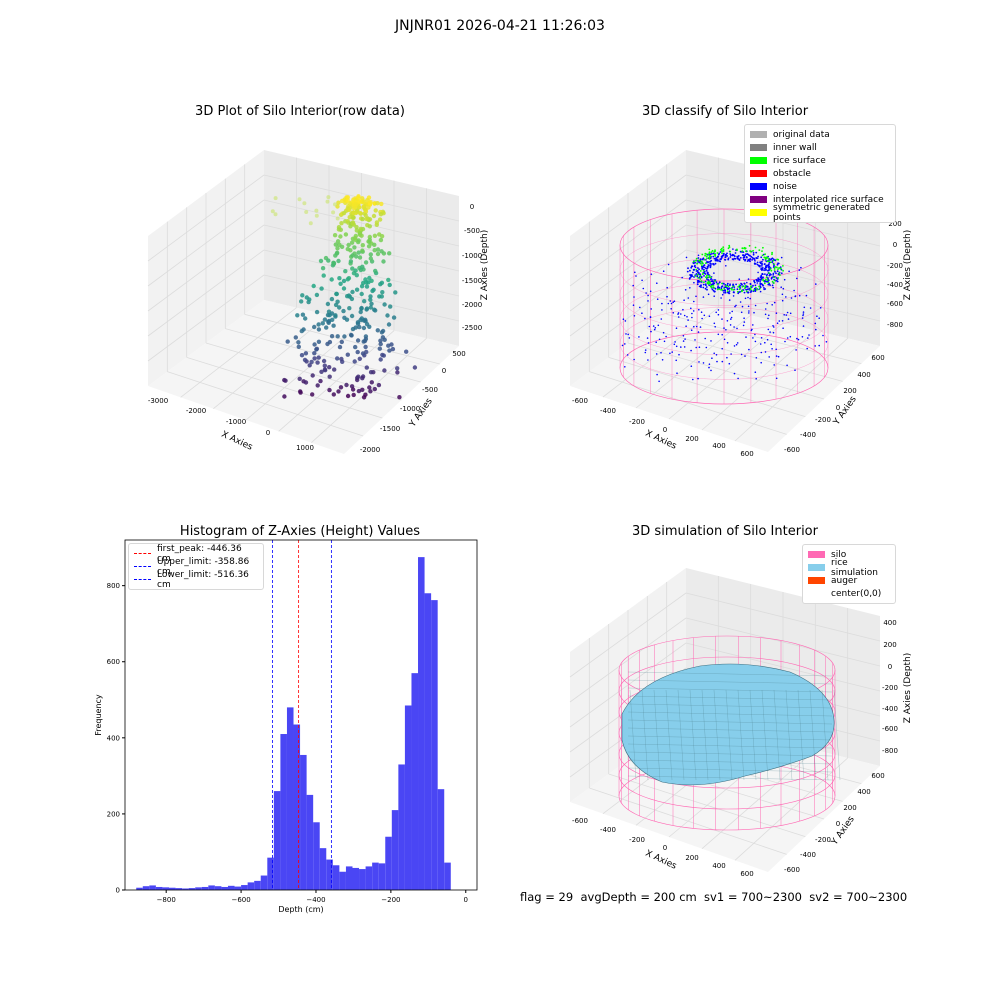 The image size is (1000, 1000). Describe the element at coordinates (808, 855) in the screenshot. I see `y-tick-label: -400` at that location.